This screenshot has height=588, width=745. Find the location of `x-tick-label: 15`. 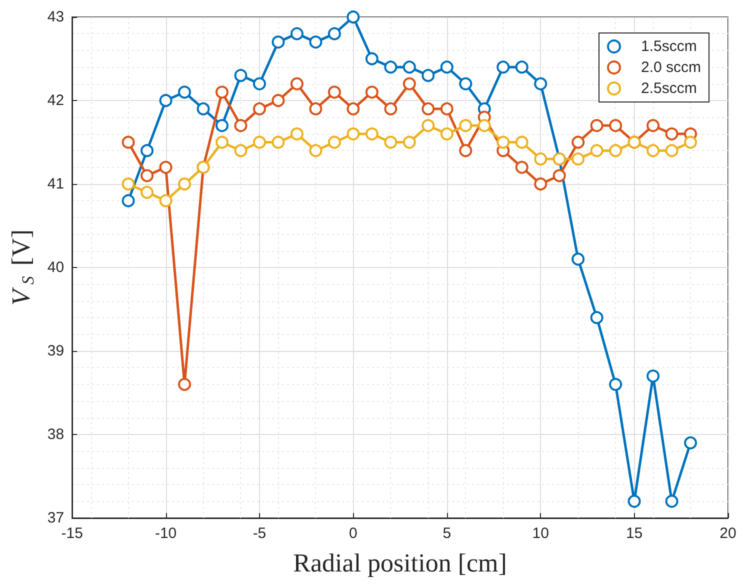

x-tick-label: 15 is located at coordinates (634, 533).